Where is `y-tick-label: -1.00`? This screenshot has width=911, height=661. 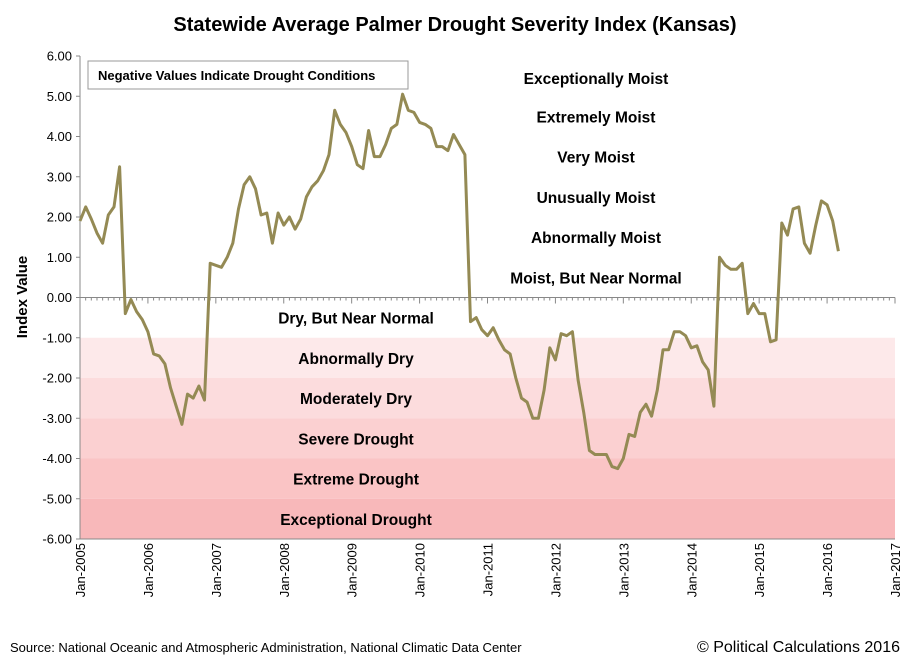 y-tick-label: -1.00 is located at coordinates (57, 337).